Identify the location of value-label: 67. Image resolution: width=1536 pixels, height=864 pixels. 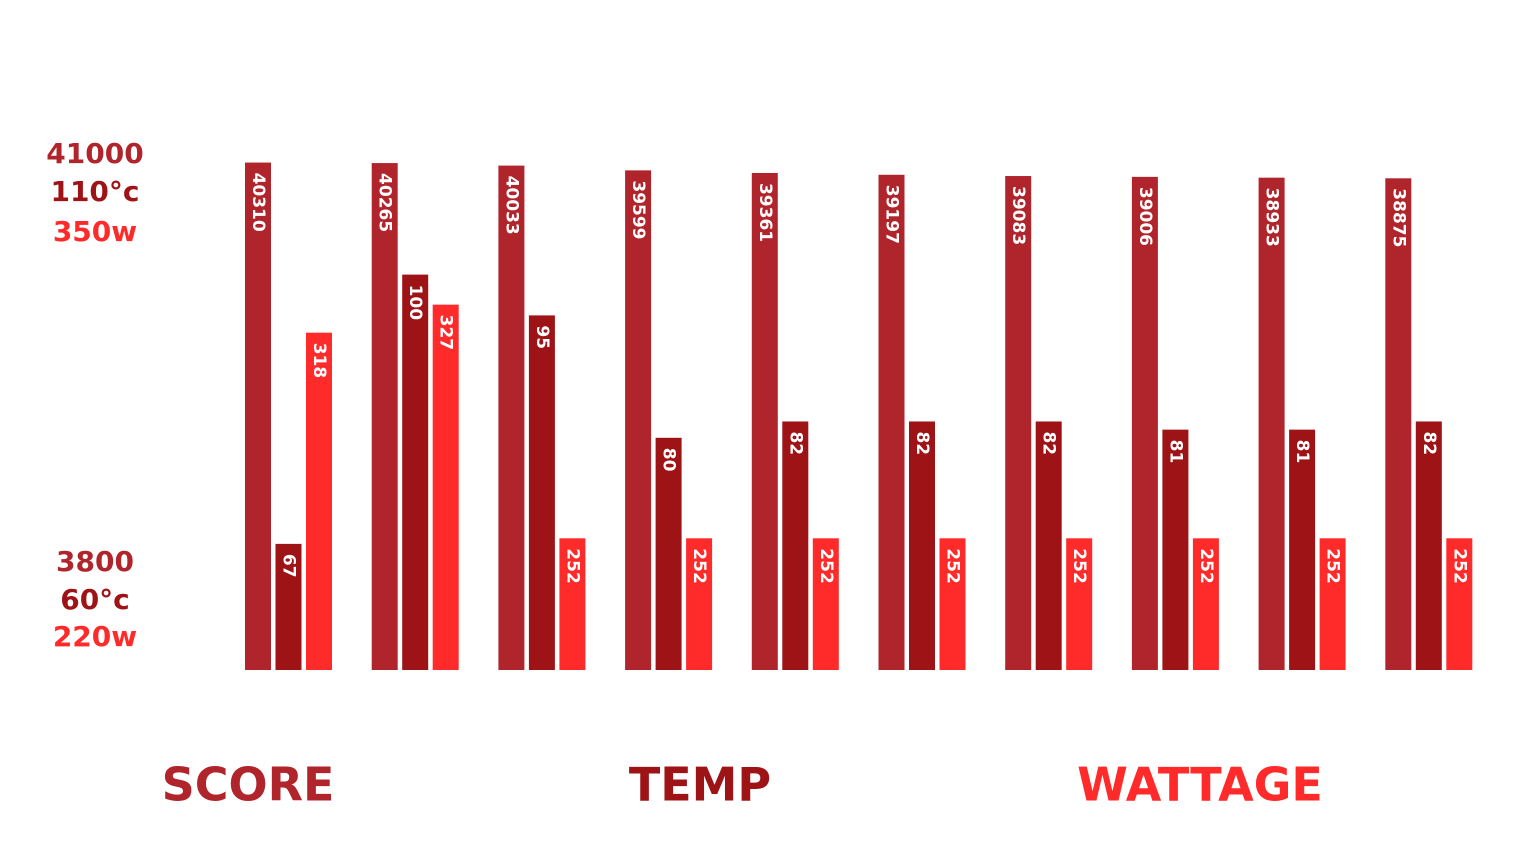
(289, 566).